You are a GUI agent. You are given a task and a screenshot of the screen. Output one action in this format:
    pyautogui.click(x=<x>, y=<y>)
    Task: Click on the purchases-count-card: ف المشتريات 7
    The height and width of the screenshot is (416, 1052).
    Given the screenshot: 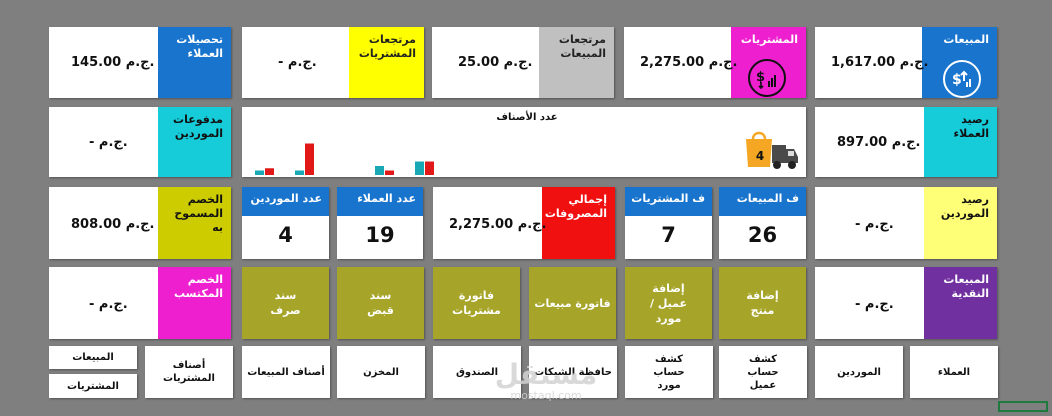 What is the action you would take?
    pyautogui.click(x=668, y=223)
    